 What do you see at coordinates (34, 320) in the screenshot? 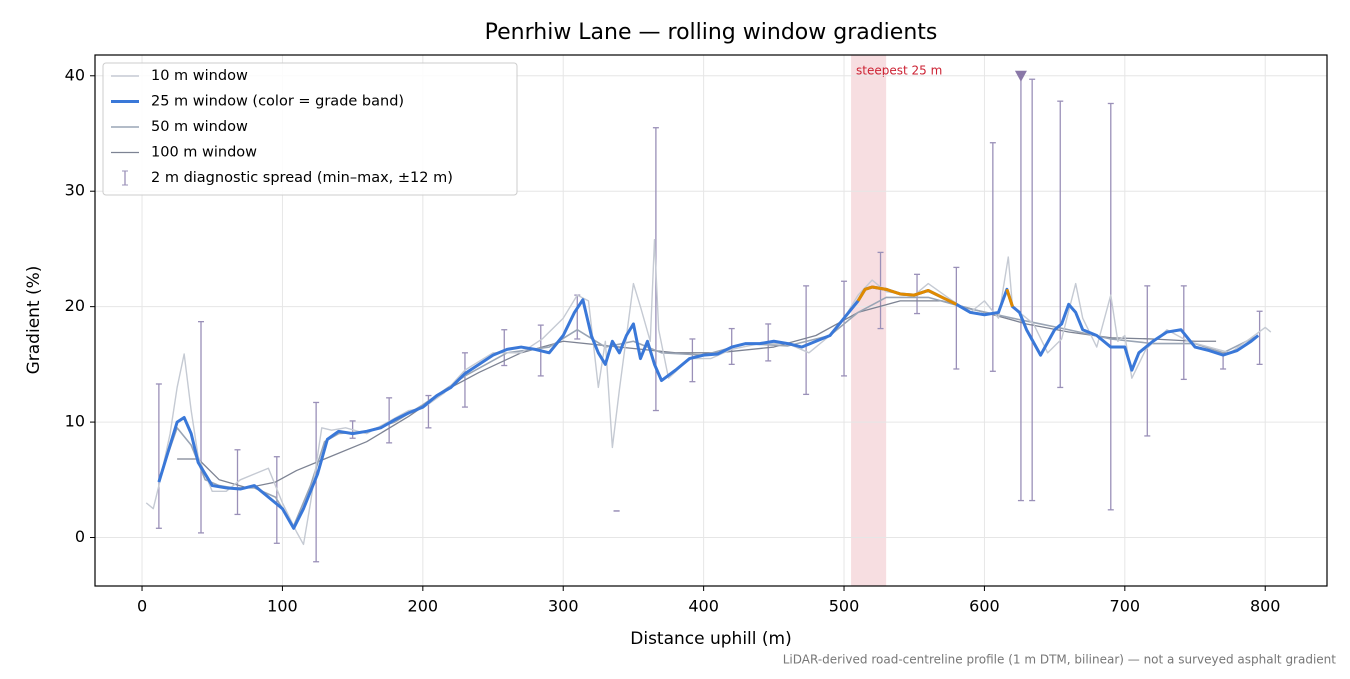
I see `y-axis-label: Gradient (%)` at bounding box center [34, 320].